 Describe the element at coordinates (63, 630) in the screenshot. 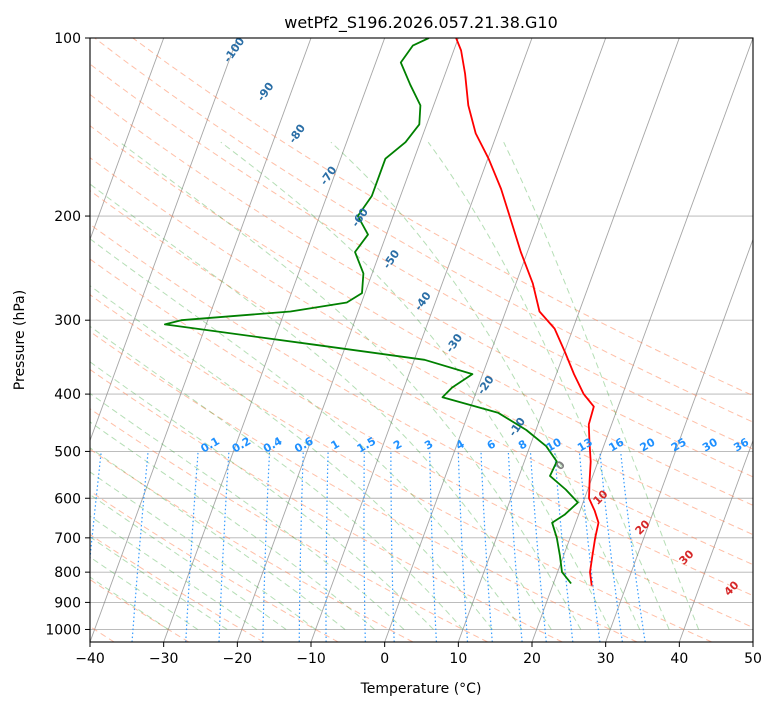

I see `y-tick-label: 1000` at that location.